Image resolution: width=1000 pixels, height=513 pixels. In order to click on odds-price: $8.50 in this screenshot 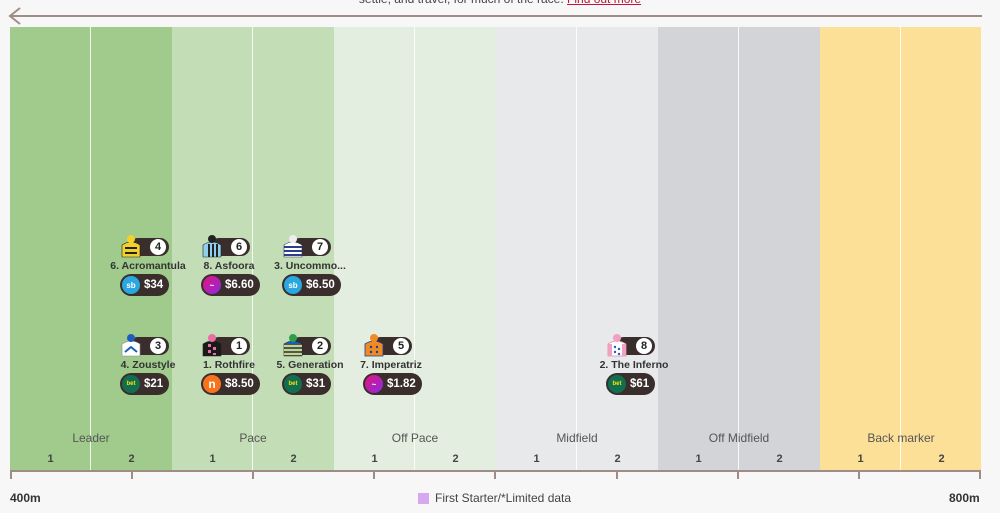, I will do `click(239, 384)`.